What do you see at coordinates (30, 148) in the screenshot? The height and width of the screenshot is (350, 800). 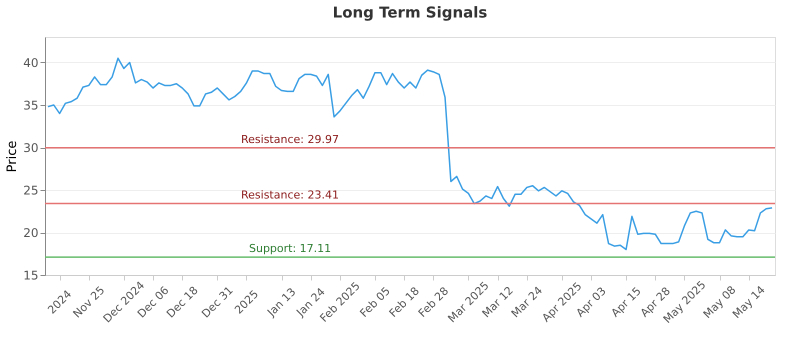 I see `y-tick-label: 30` at bounding box center [30, 148].